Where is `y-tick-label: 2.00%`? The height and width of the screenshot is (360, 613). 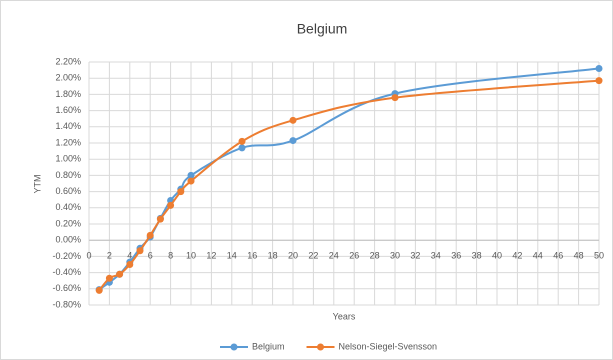
y-tick-label: 2.00% is located at coordinates (68, 78).